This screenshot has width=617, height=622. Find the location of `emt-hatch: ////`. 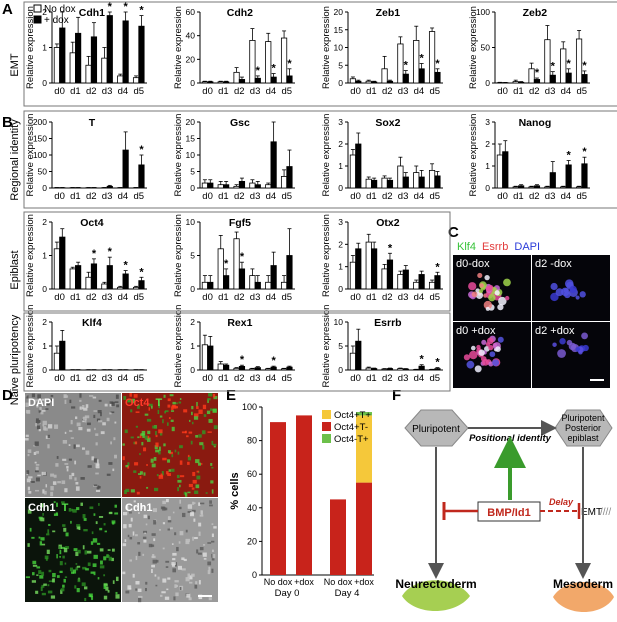

emt-hatch: //// is located at coordinates (605, 512).